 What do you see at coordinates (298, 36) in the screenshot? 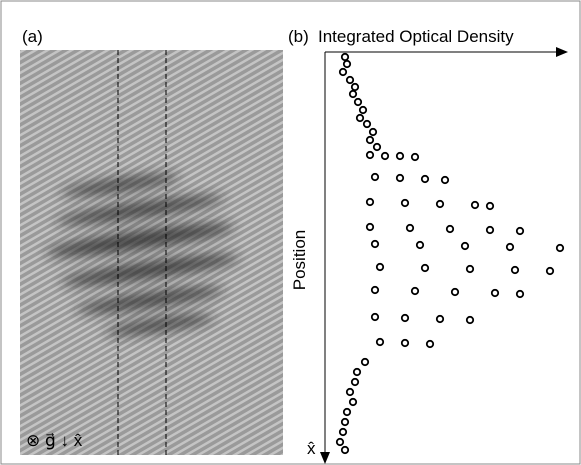
I see `panel-b-label: (b)` at bounding box center [298, 36].